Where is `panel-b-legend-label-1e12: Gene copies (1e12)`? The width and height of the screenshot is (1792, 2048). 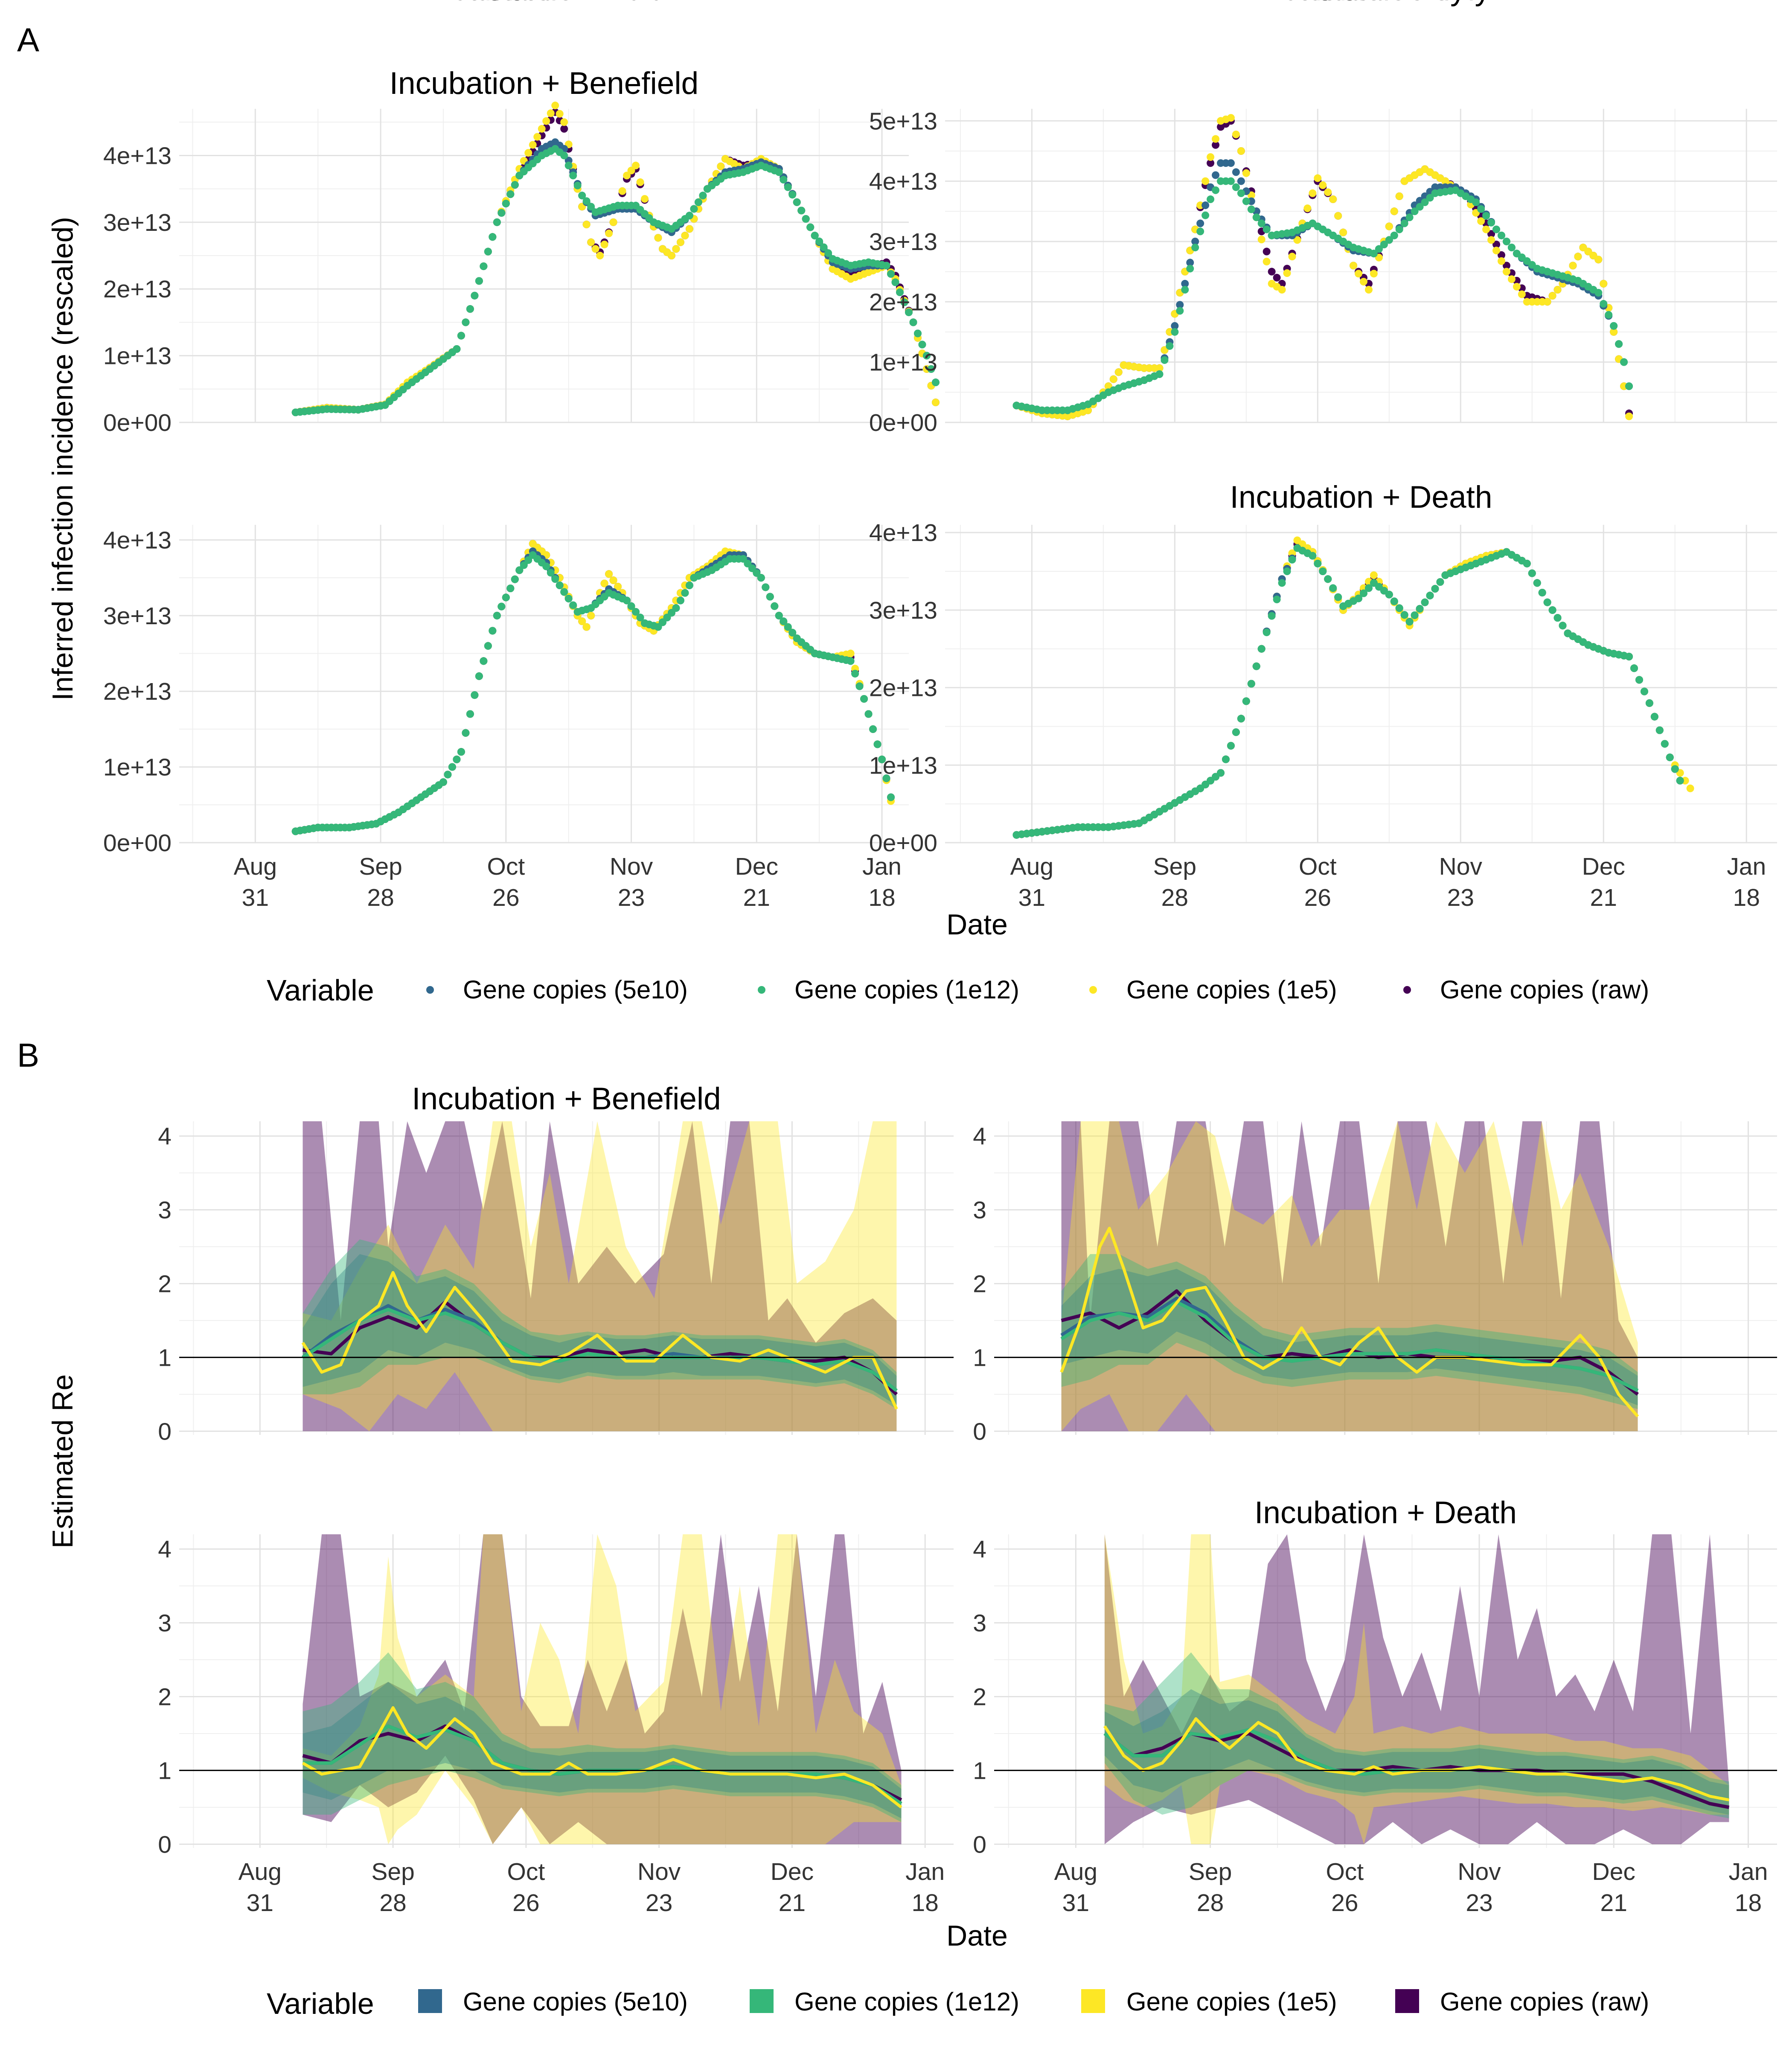 panel-b-legend-label-1e12: Gene copies (1e12) is located at coordinates (907, 2002).